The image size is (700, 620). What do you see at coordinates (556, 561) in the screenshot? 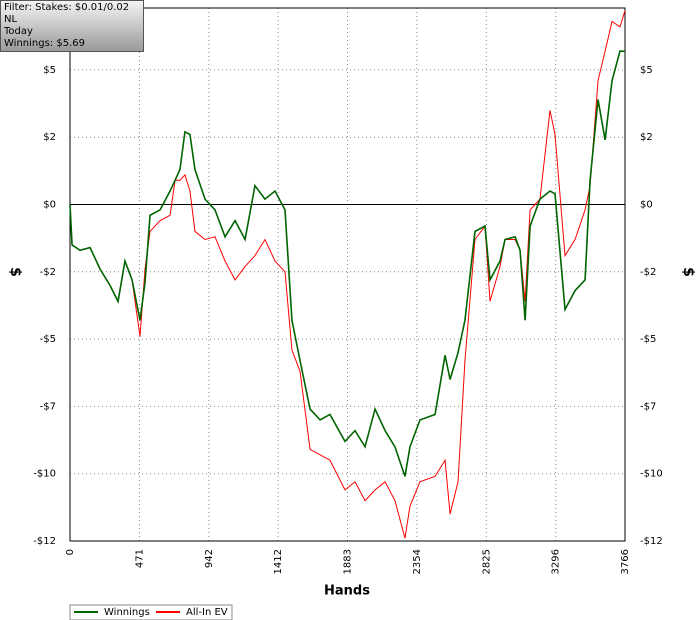
I see `x-tick-label: 3296` at bounding box center [556, 561].